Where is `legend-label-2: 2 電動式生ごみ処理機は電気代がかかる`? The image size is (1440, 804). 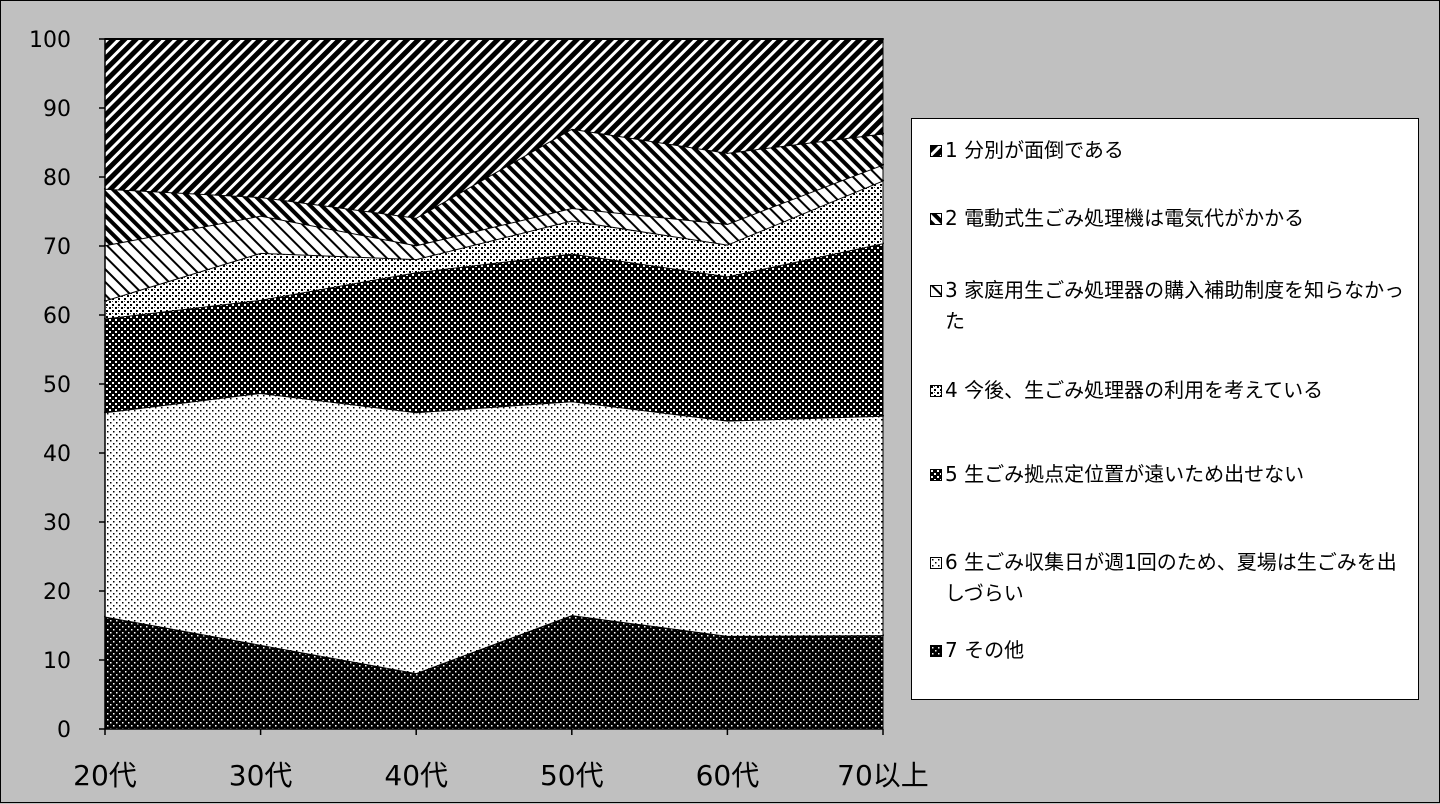 legend-label-2: 2 電動式生ごみ処理機は電気代がかかる is located at coordinates (1125, 218).